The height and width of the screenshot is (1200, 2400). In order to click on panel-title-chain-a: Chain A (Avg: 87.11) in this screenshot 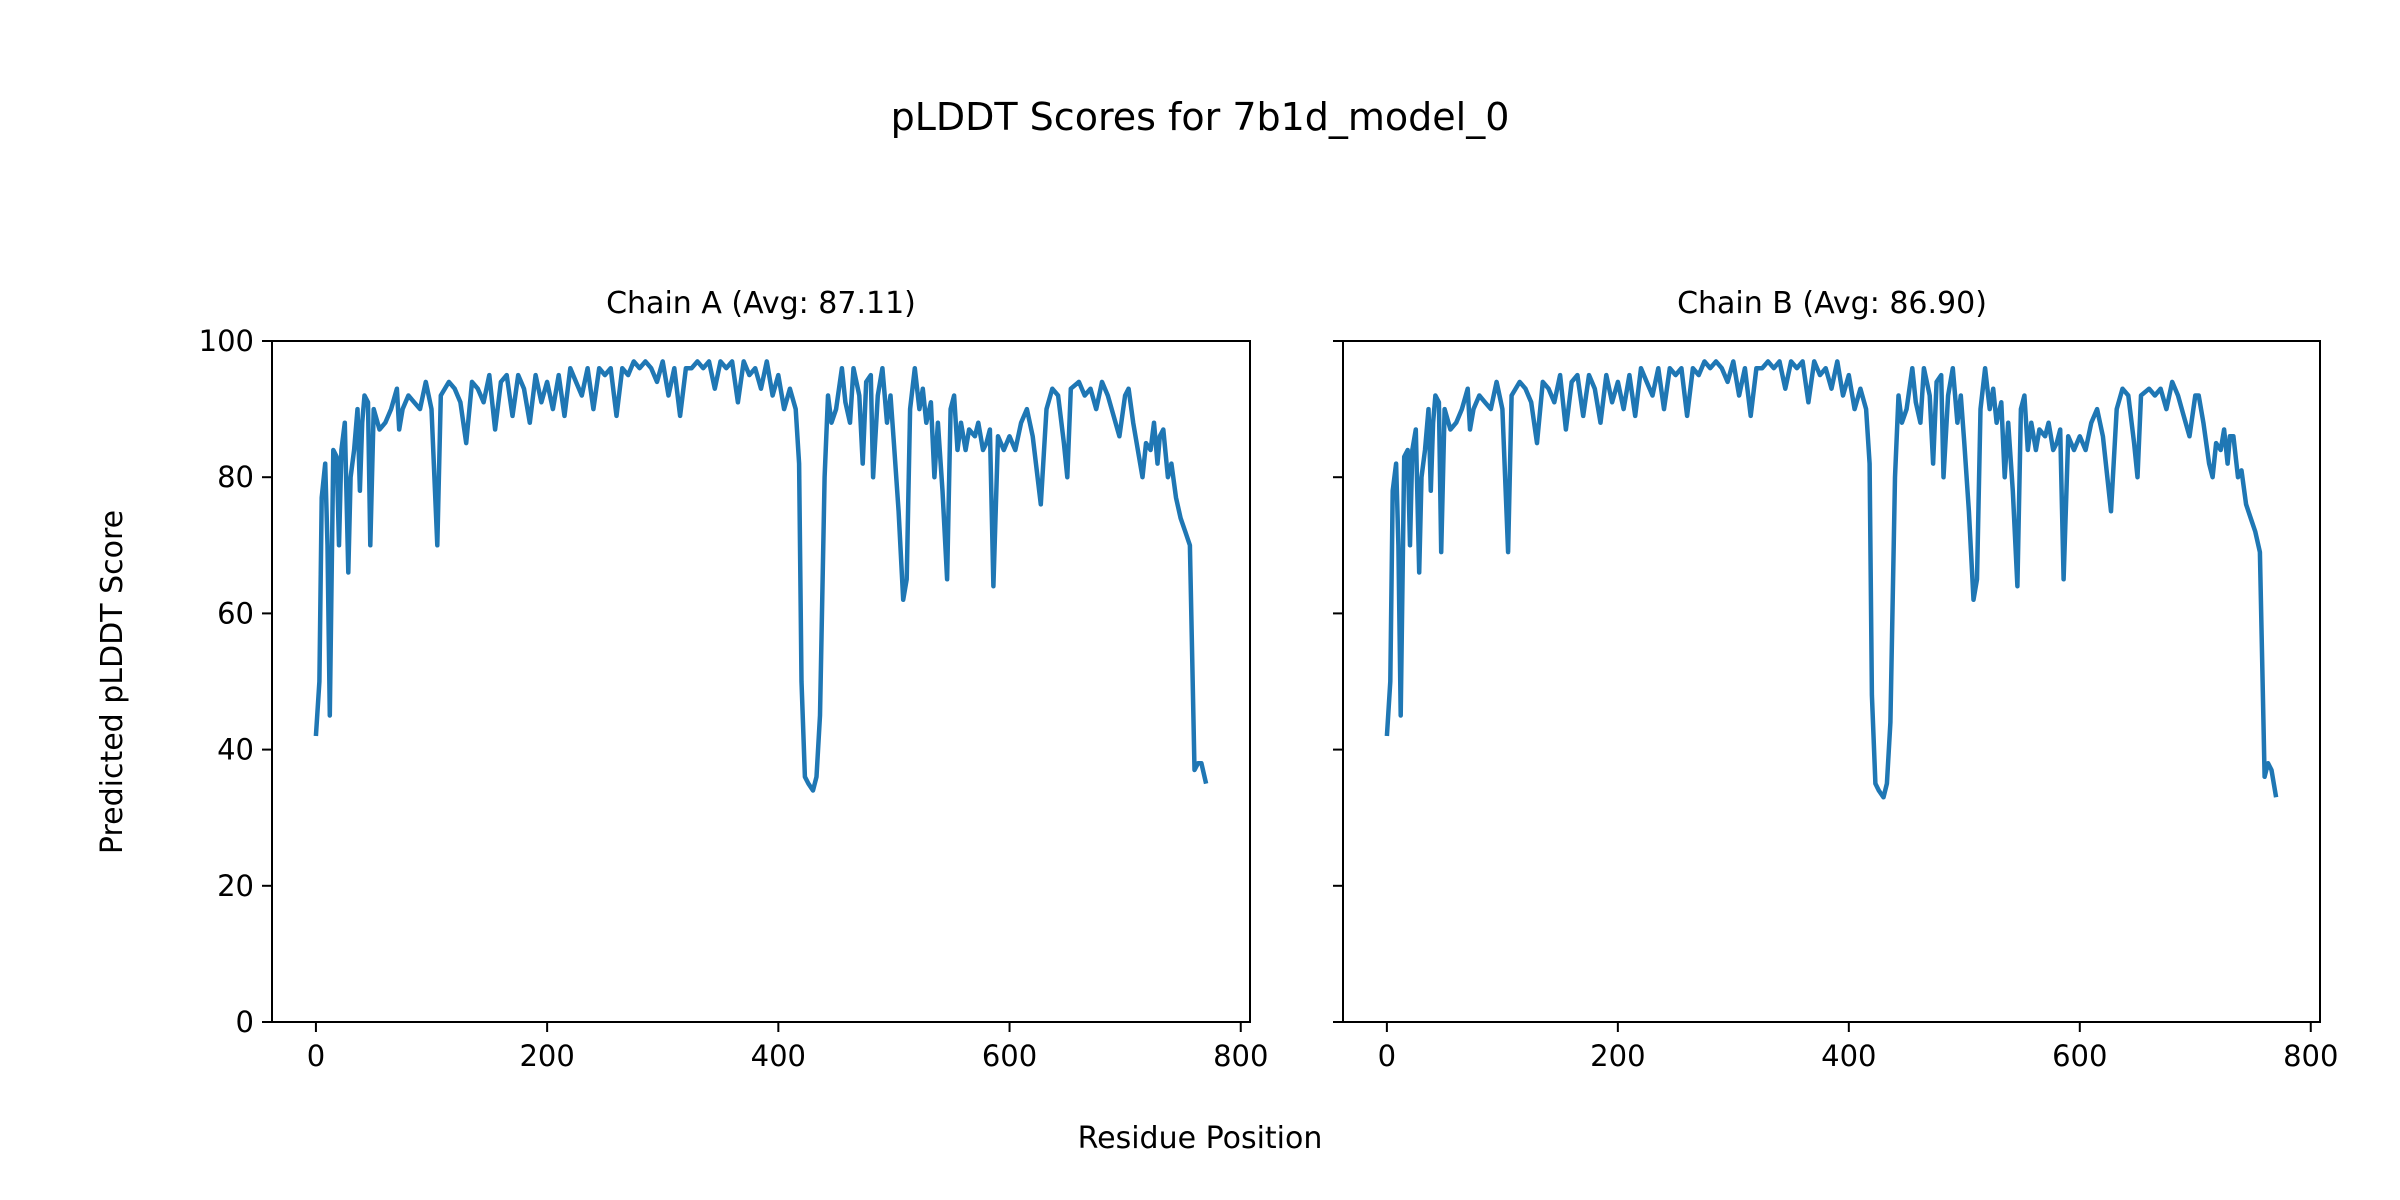, I will do `click(761, 303)`.